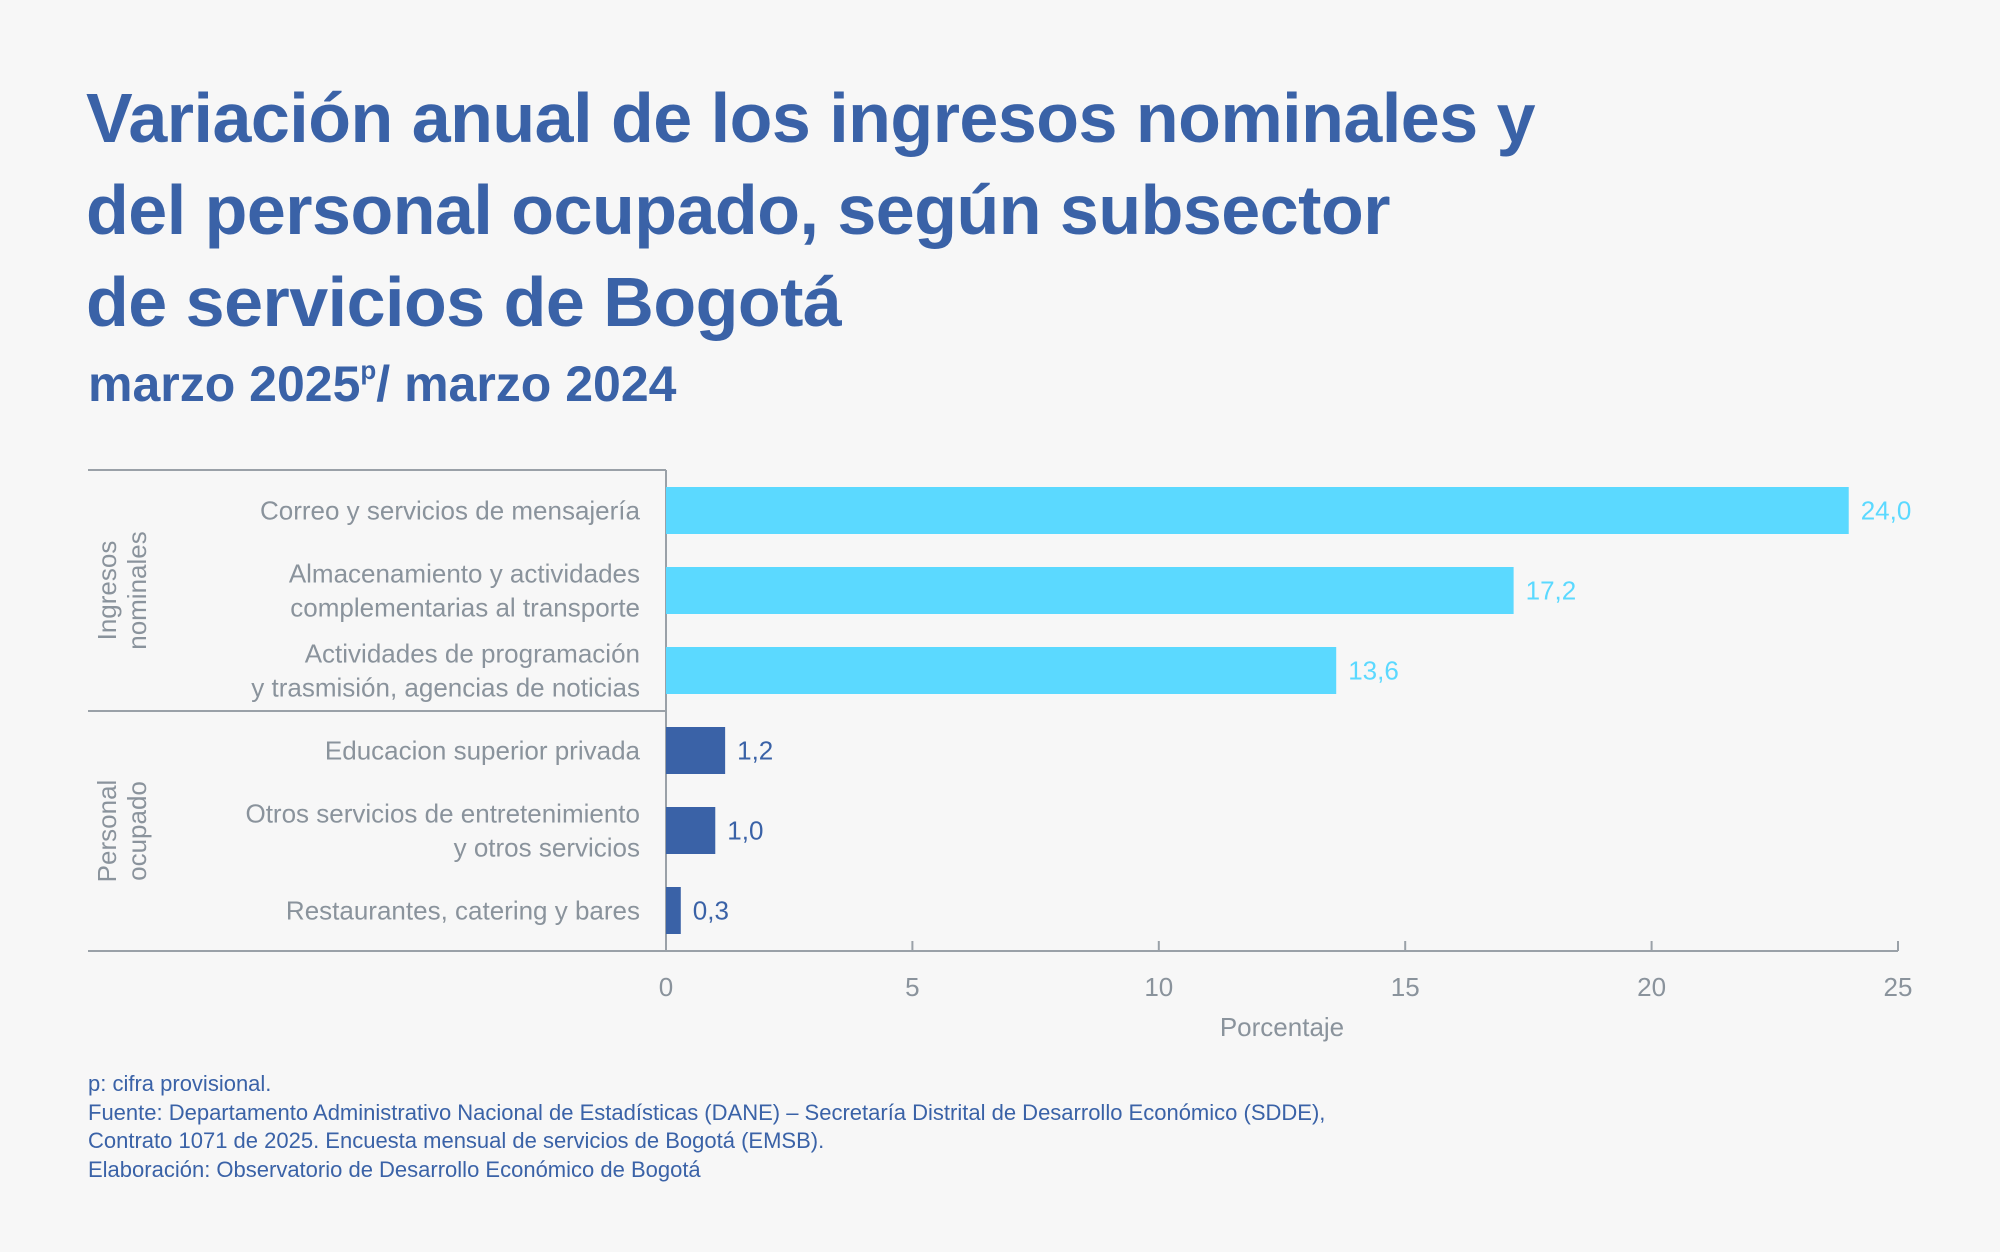 This screenshot has height=1252, width=2000. Describe the element at coordinates (137, 590) in the screenshot. I see `group-label: nominales` at that location.